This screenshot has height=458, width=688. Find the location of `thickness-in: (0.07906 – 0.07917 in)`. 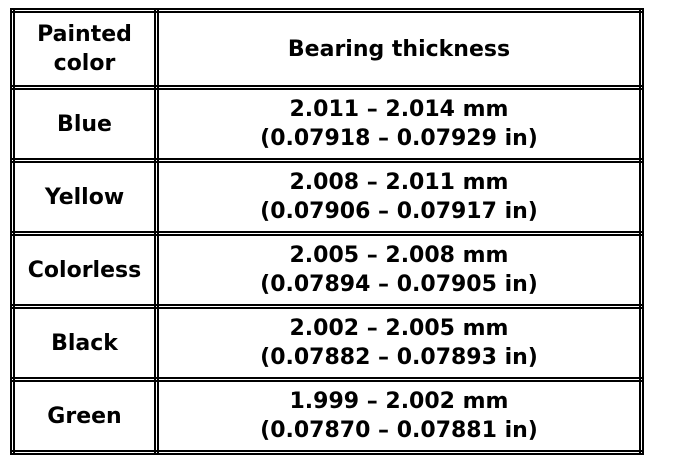

thickness-in: (0.07906 – 0.07917 in) is located at coordinates (399, 211).